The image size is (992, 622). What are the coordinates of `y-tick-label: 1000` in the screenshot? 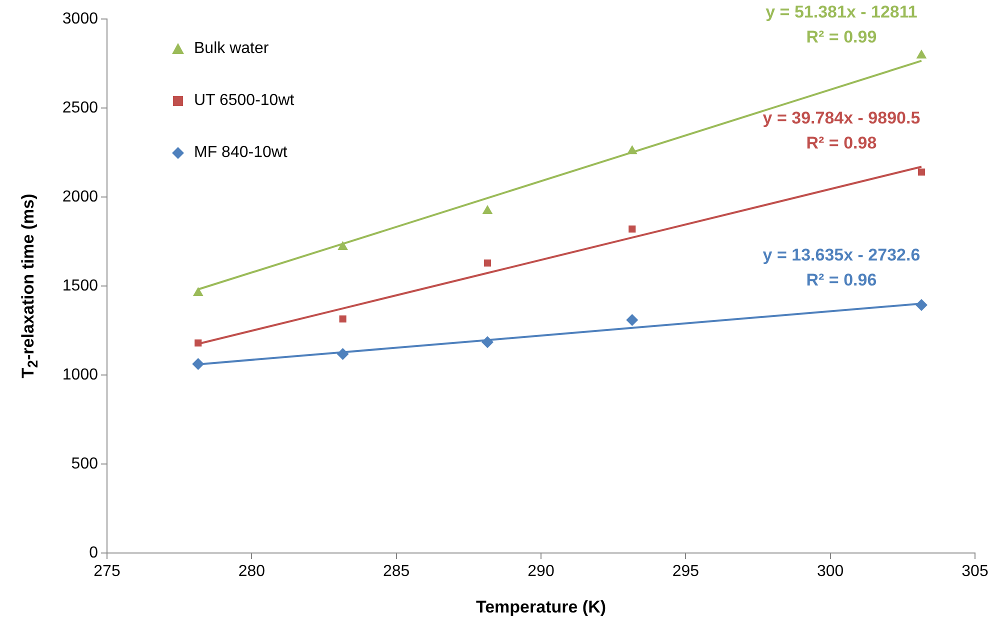 It's located at (80, 375).